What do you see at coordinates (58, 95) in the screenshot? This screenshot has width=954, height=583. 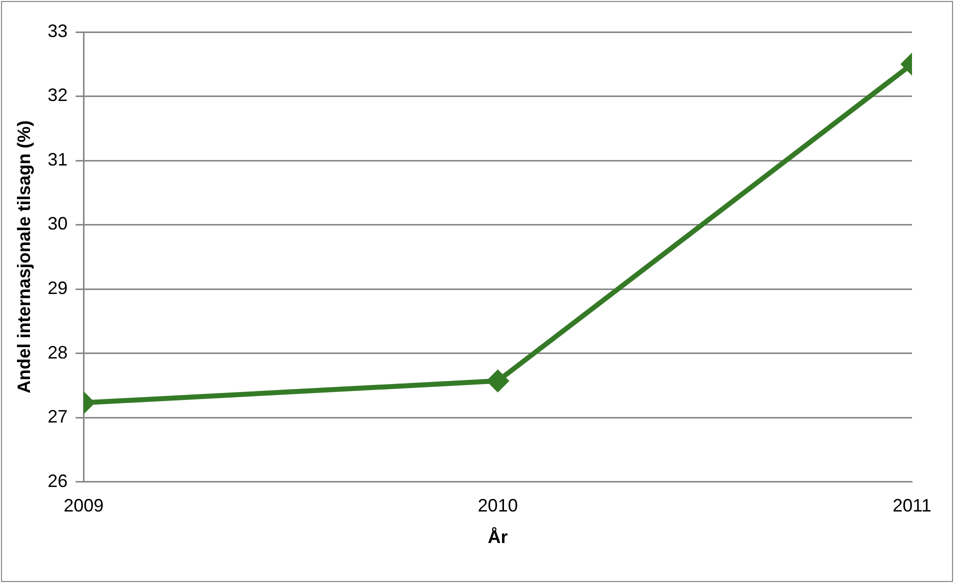 I see `y-tick-label: 32` at bounding box center [58, 95].